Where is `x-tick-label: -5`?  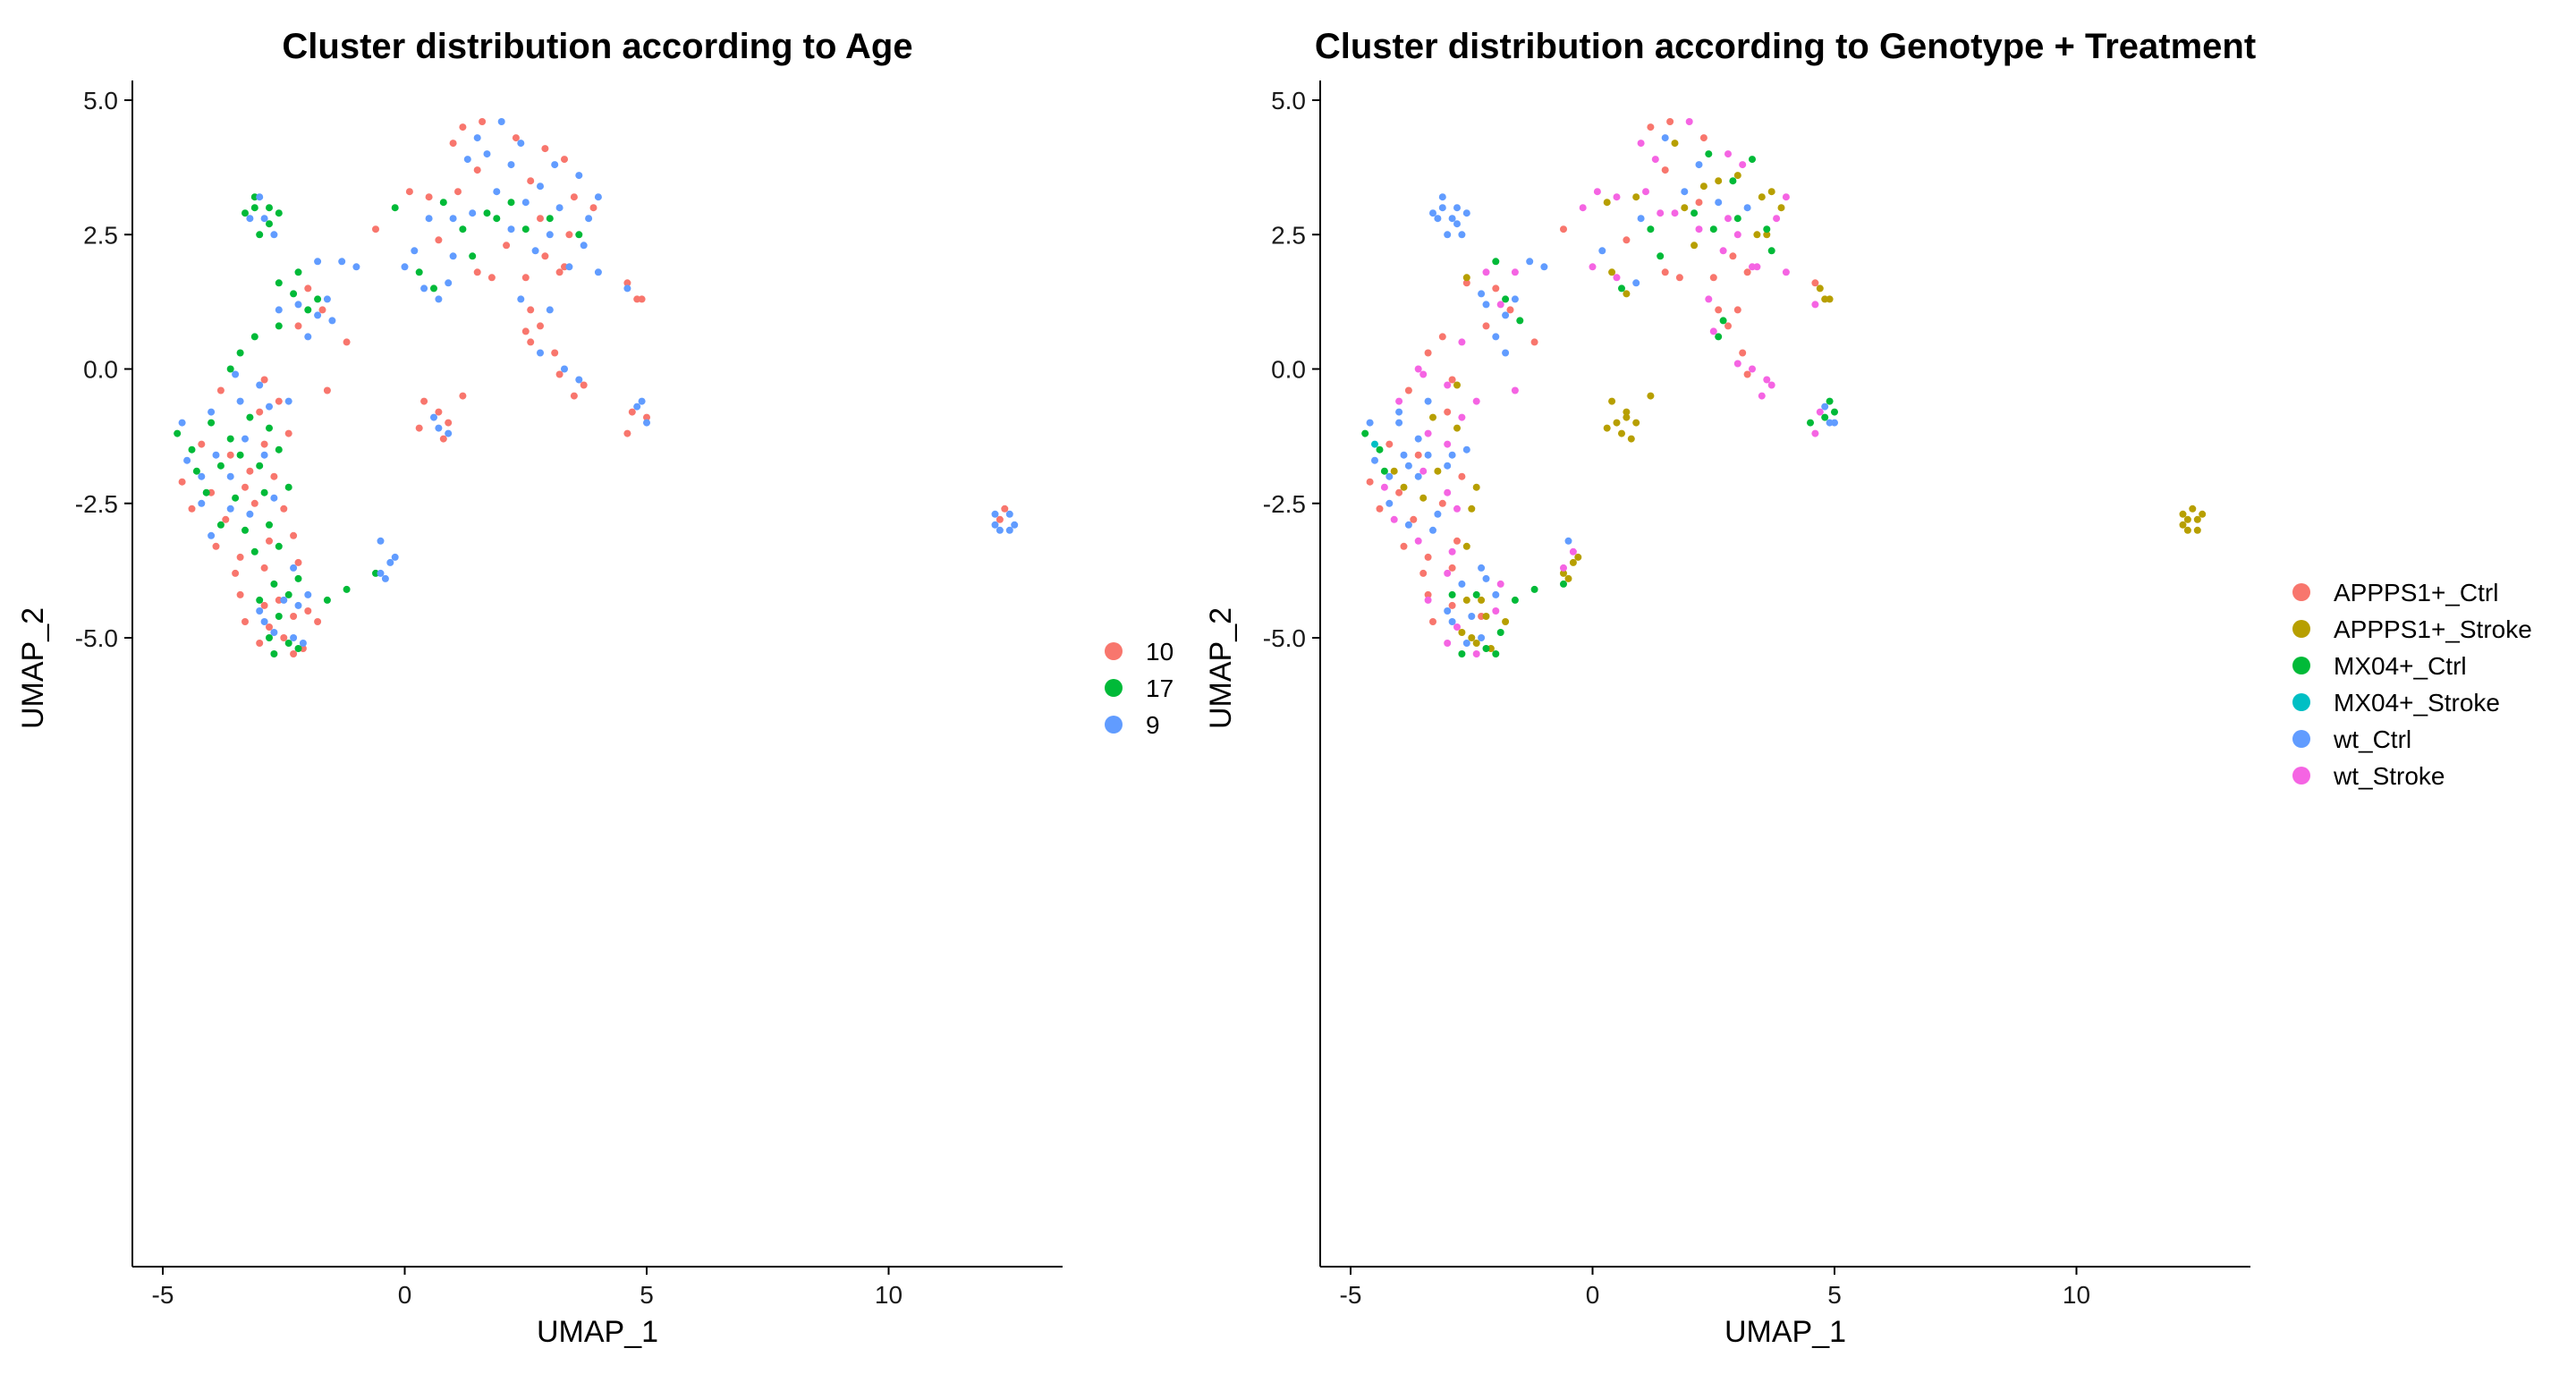 x-tick-label: -5 is located at coordinates (163, 1295).